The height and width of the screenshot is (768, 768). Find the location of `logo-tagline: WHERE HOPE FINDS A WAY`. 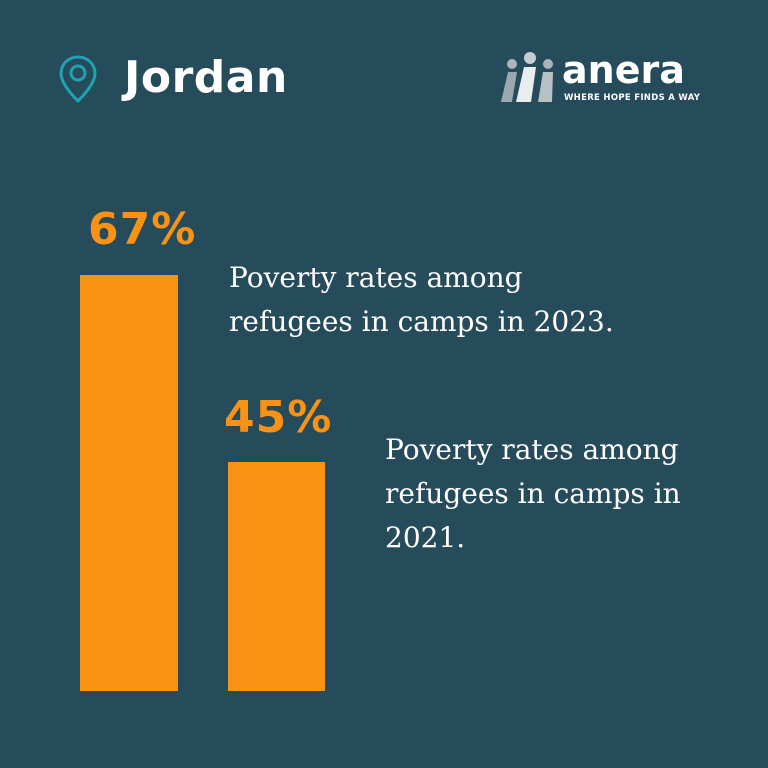

logo-tagline: WHERE HOPE FINDS A WAY is located at coordinates (632, 98).